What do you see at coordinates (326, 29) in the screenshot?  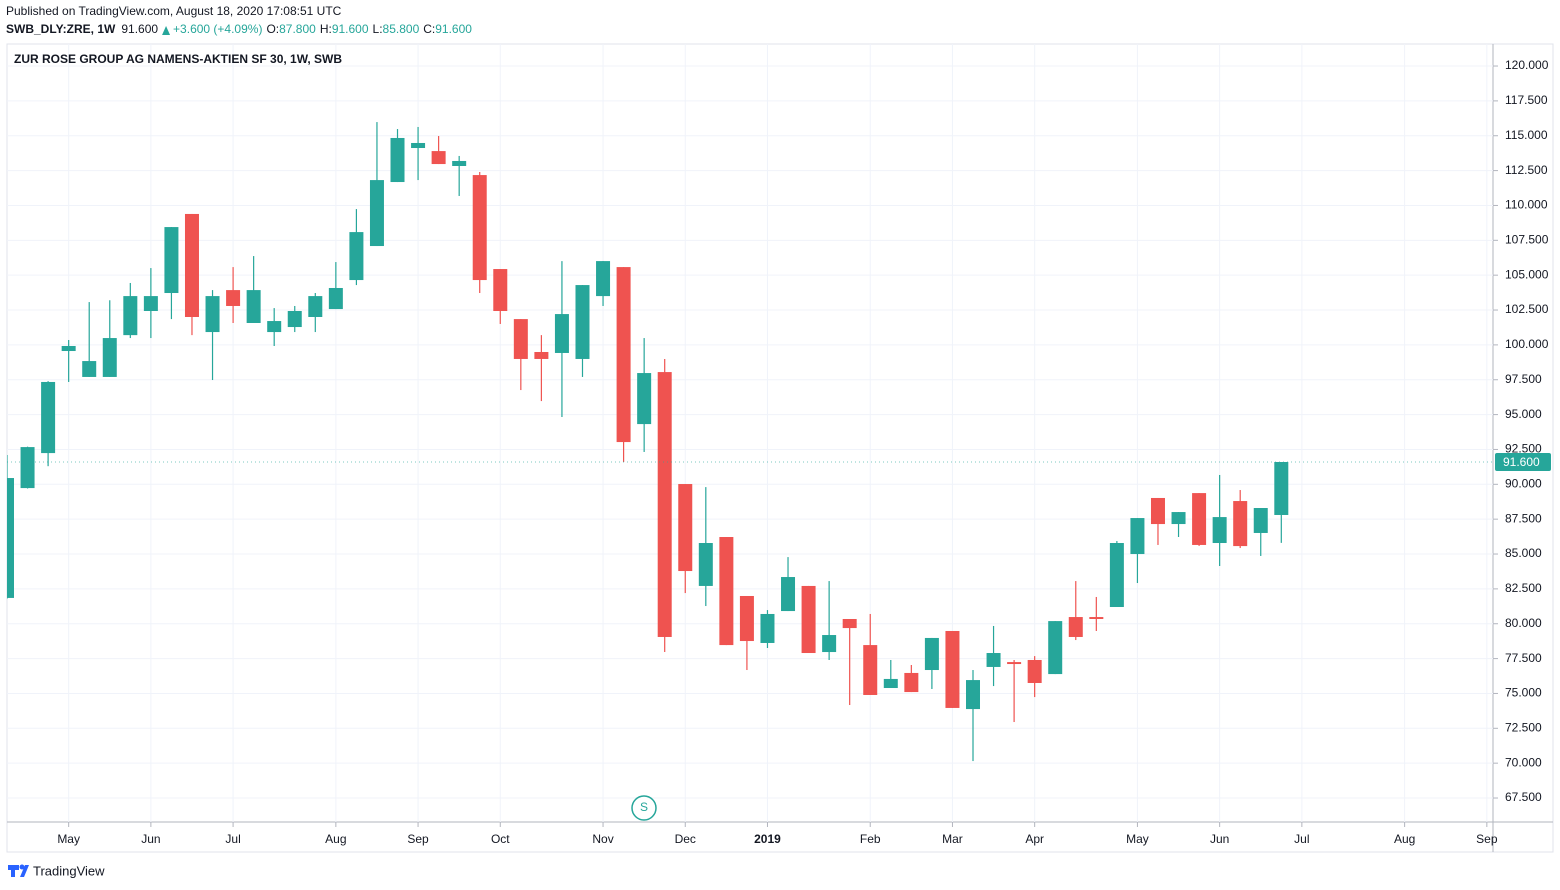 I see `ohlc-label: H:` at bounding box center [326, 29].